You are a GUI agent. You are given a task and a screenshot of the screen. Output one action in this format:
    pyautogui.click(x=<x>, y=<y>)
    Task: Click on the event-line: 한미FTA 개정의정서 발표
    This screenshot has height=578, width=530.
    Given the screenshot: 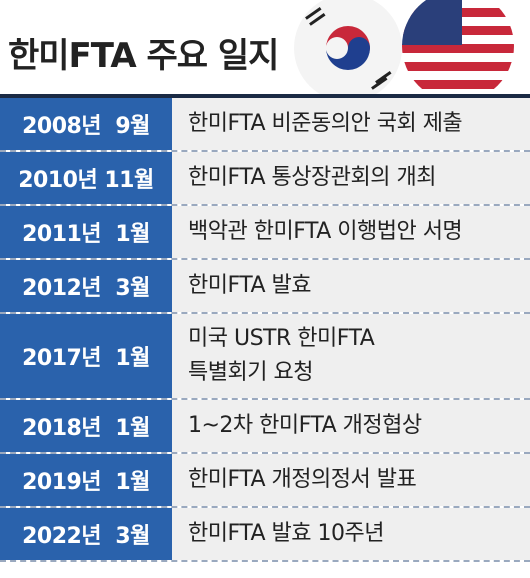 What is the action you would take?
    pyautogui.click(x=302, y=479)
    